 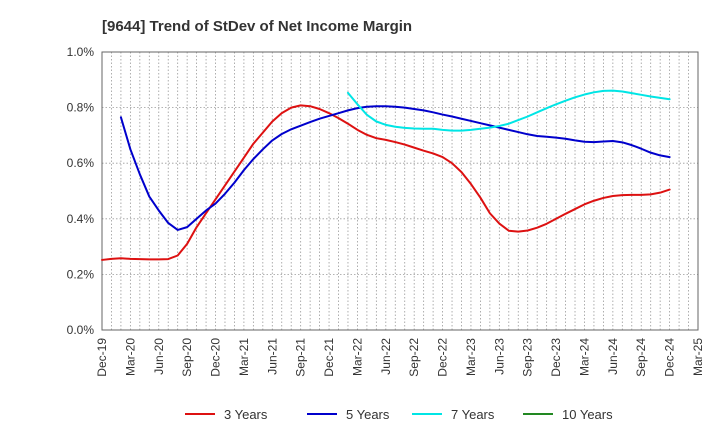 I want to click on x-tick-label: Jun-23, so click(x=499, y=356).